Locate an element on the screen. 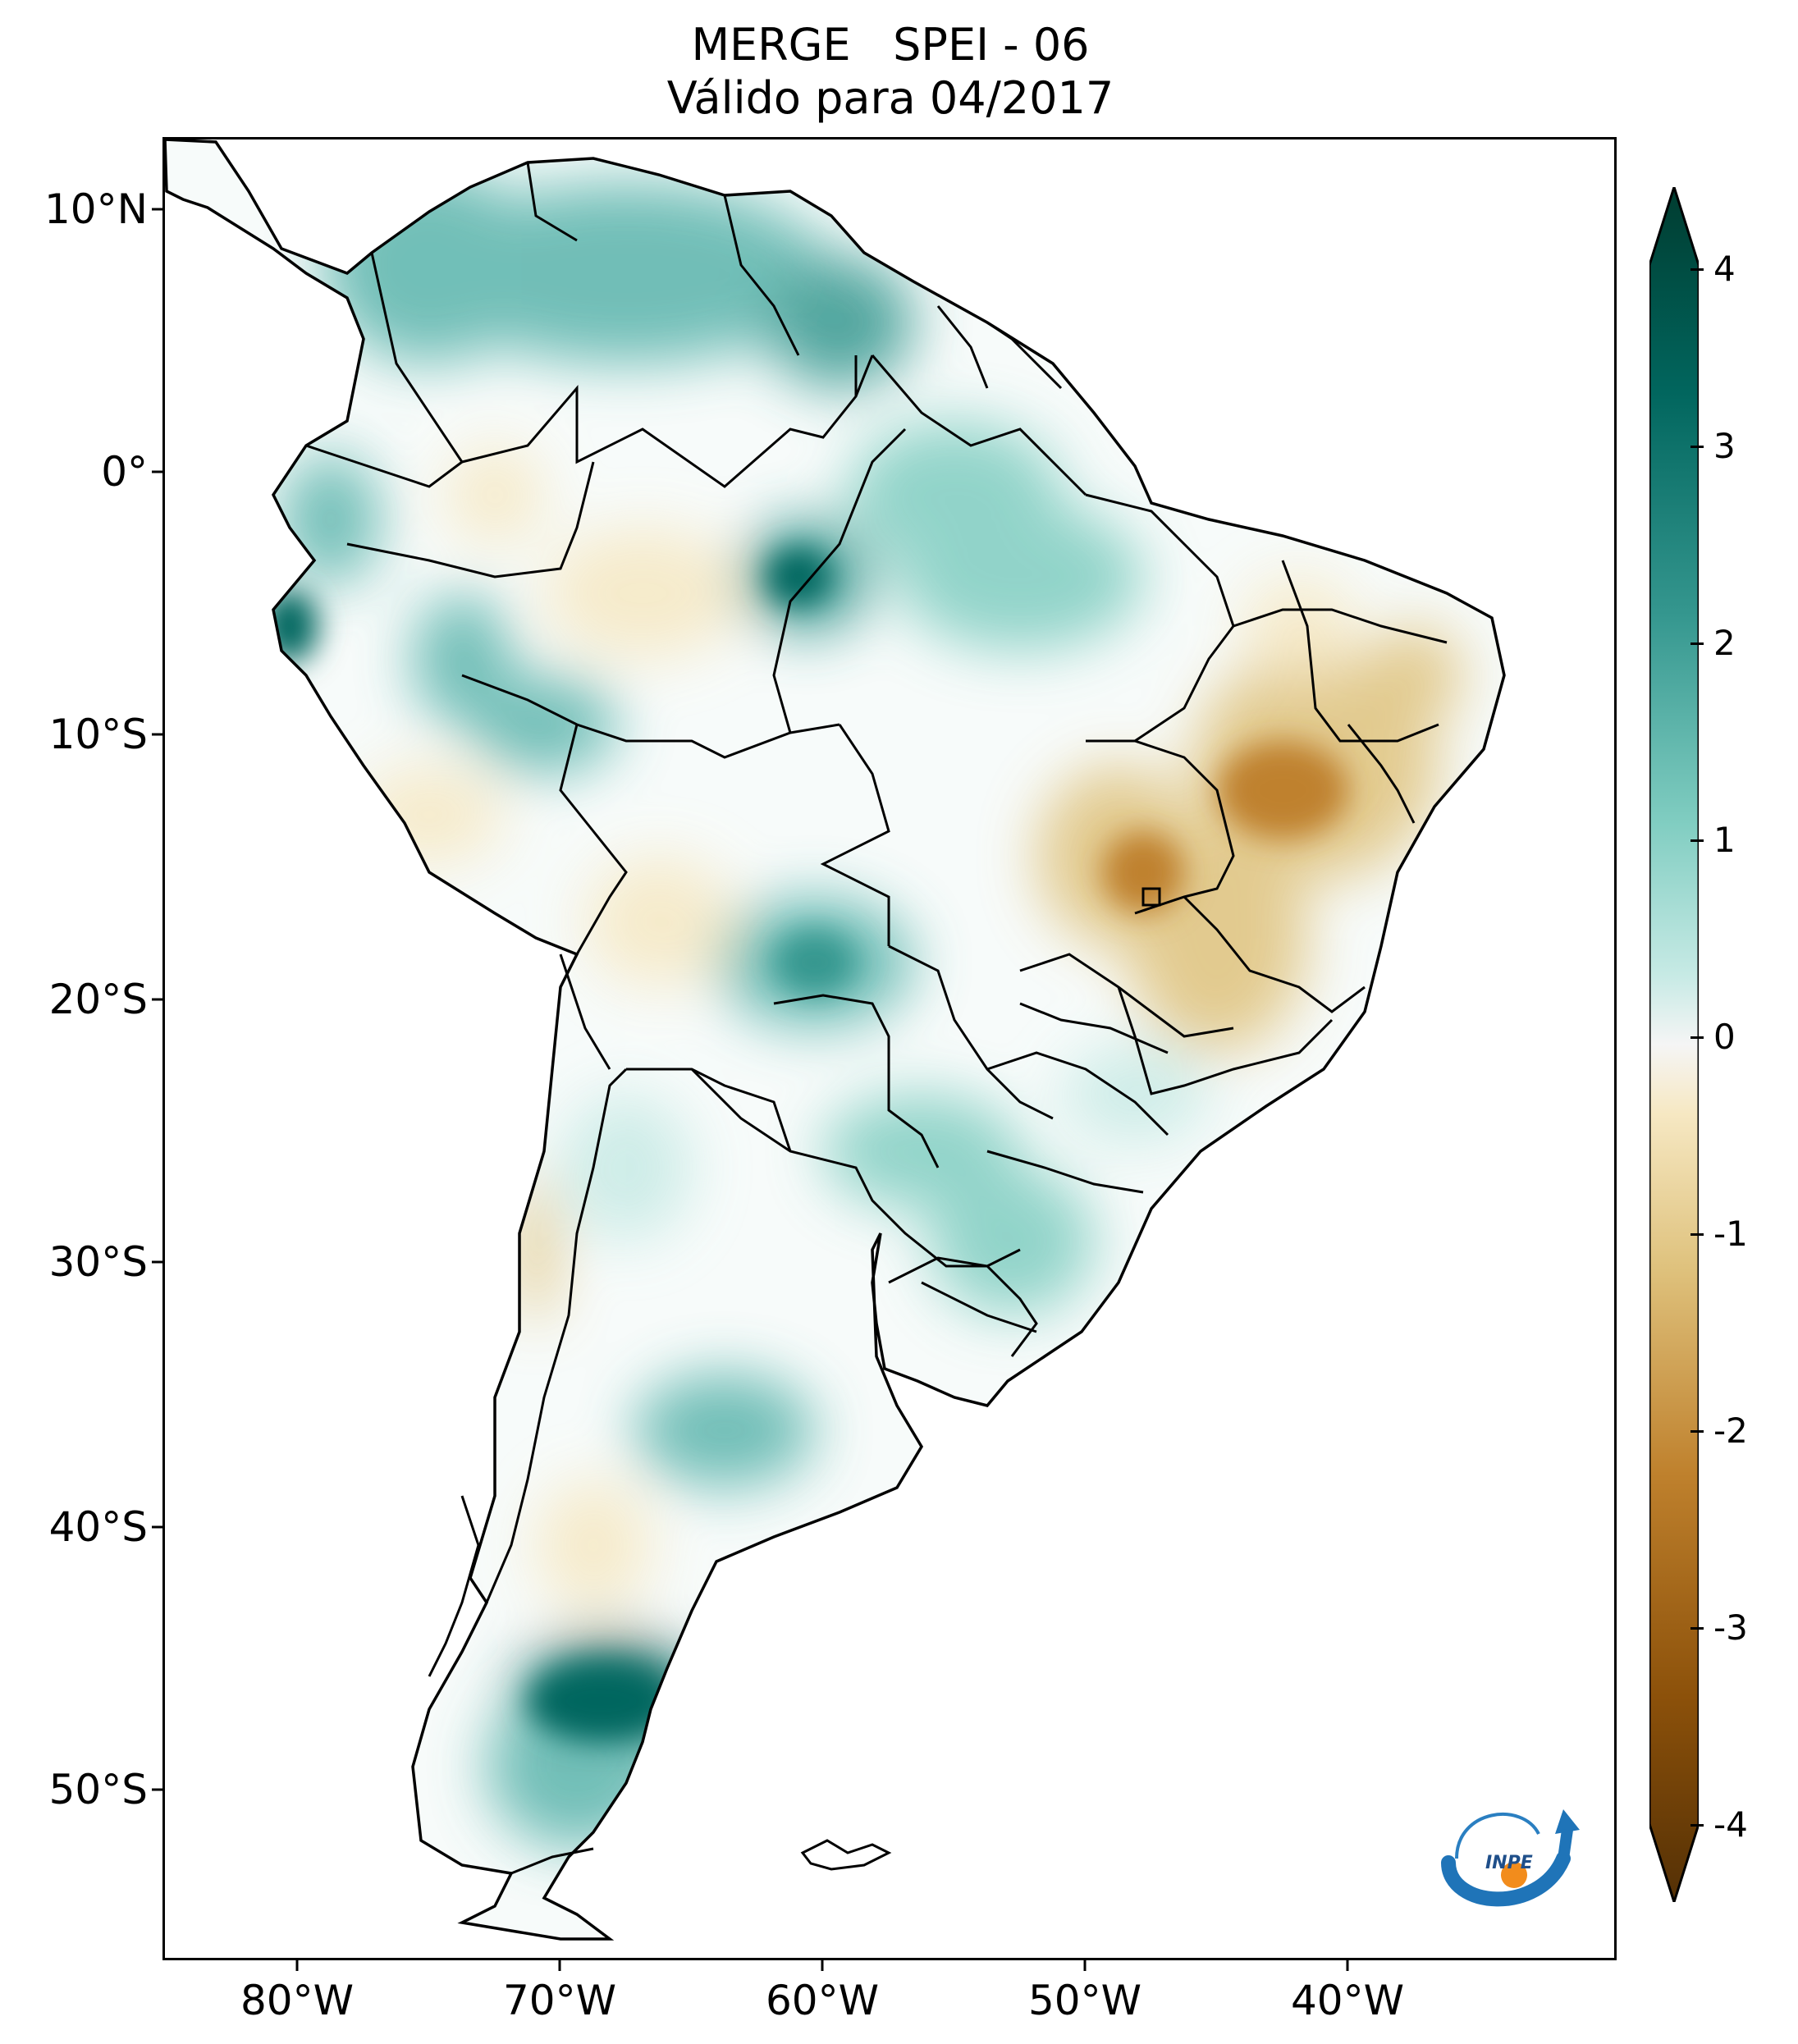  lat-label-20s: 20°S is located at coordinates (98, 999).